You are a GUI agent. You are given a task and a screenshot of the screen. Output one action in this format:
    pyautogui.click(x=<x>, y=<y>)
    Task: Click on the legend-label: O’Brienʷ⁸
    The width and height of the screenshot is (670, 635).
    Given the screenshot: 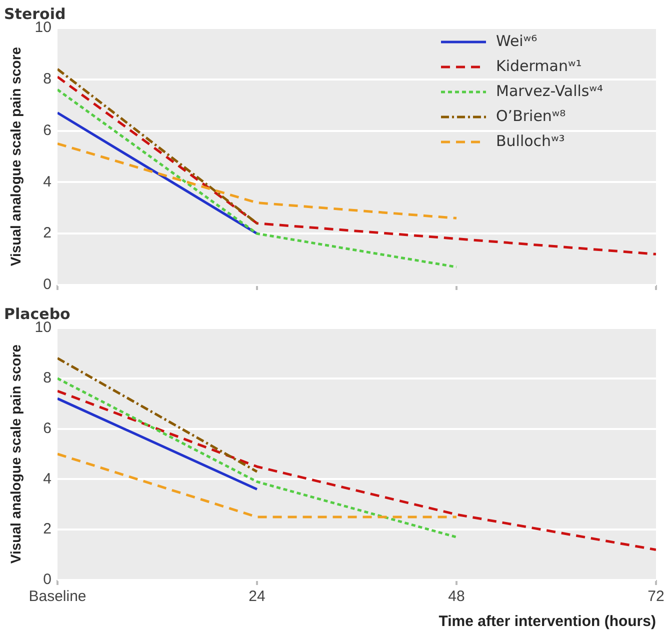 What is the action you would take?
    pyautogui.click(x=531, y=115)
    